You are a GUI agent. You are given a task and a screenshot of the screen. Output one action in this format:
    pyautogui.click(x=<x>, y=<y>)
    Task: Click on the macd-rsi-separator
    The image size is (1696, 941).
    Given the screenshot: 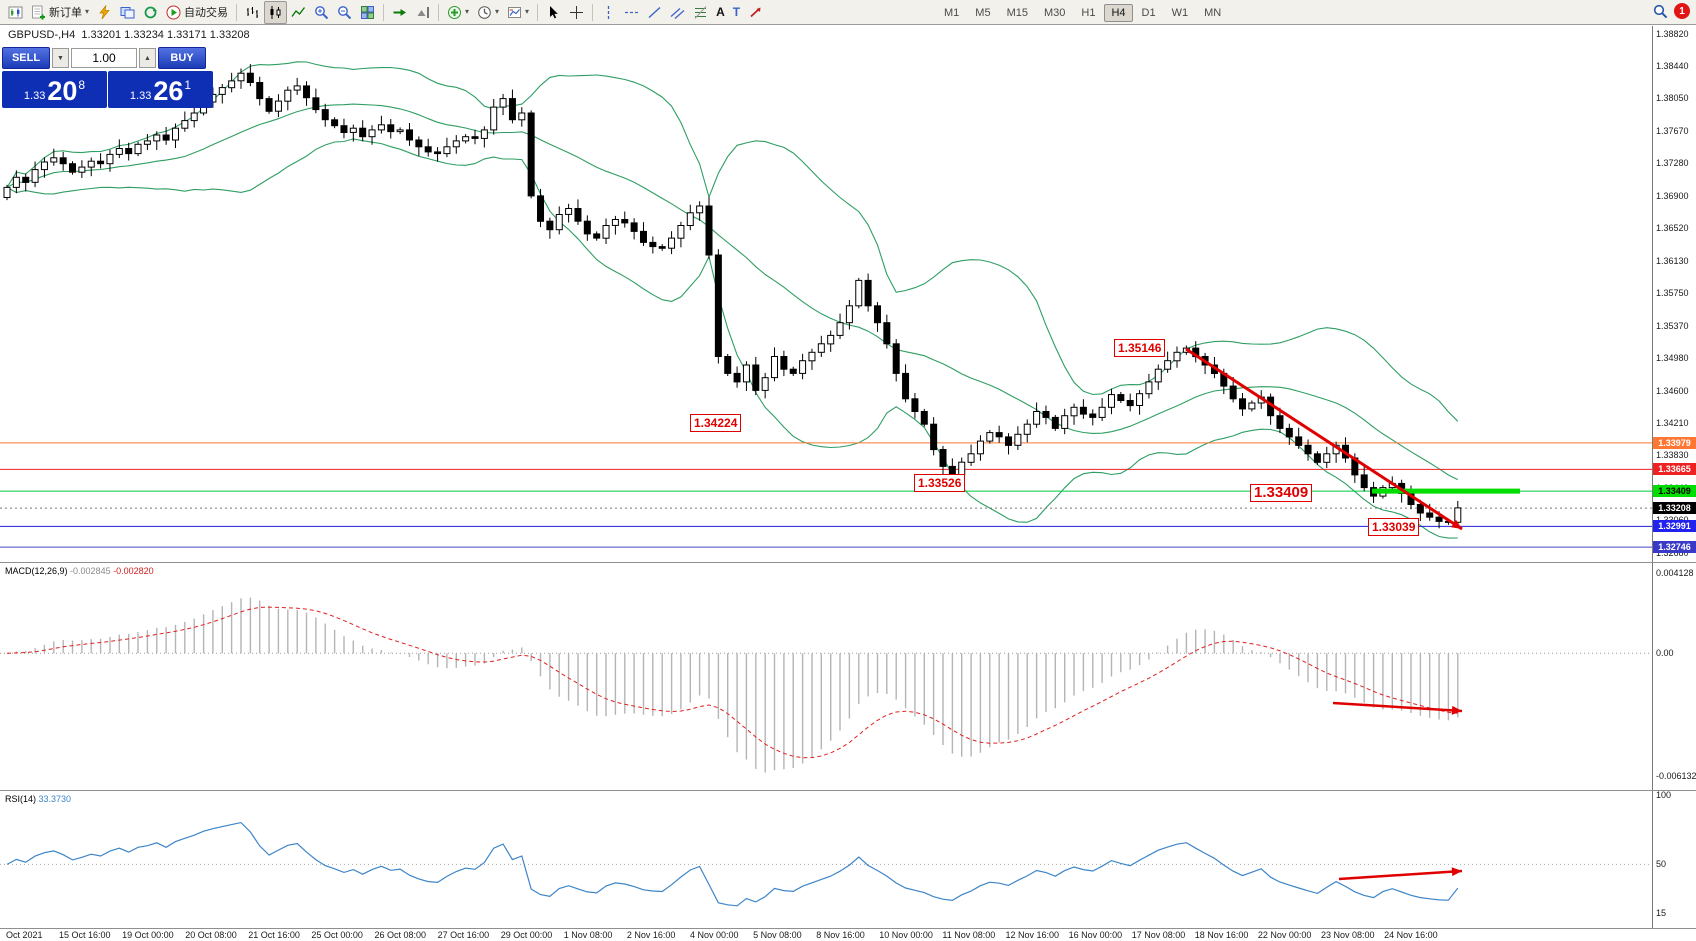 What is the action you would take?
    pyautogui.click(x=848, y=790)
    